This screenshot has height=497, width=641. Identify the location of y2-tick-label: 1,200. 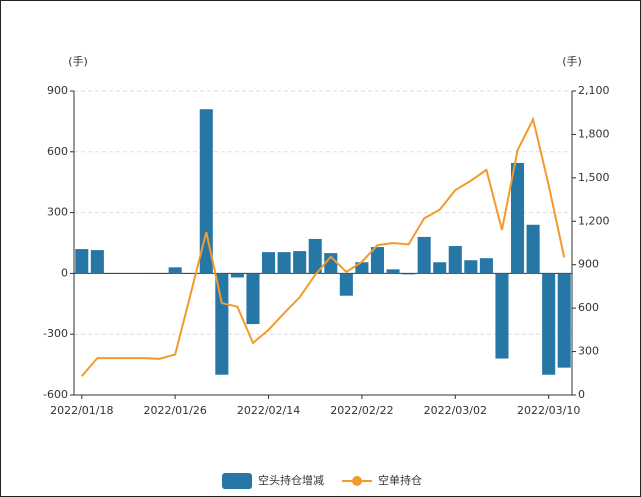
(594, 220).